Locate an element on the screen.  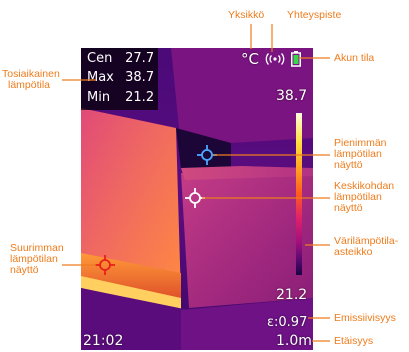
min-temp-display-callout: Pienimmän lämpötilan näyttö is located at coordinates (360, 154).